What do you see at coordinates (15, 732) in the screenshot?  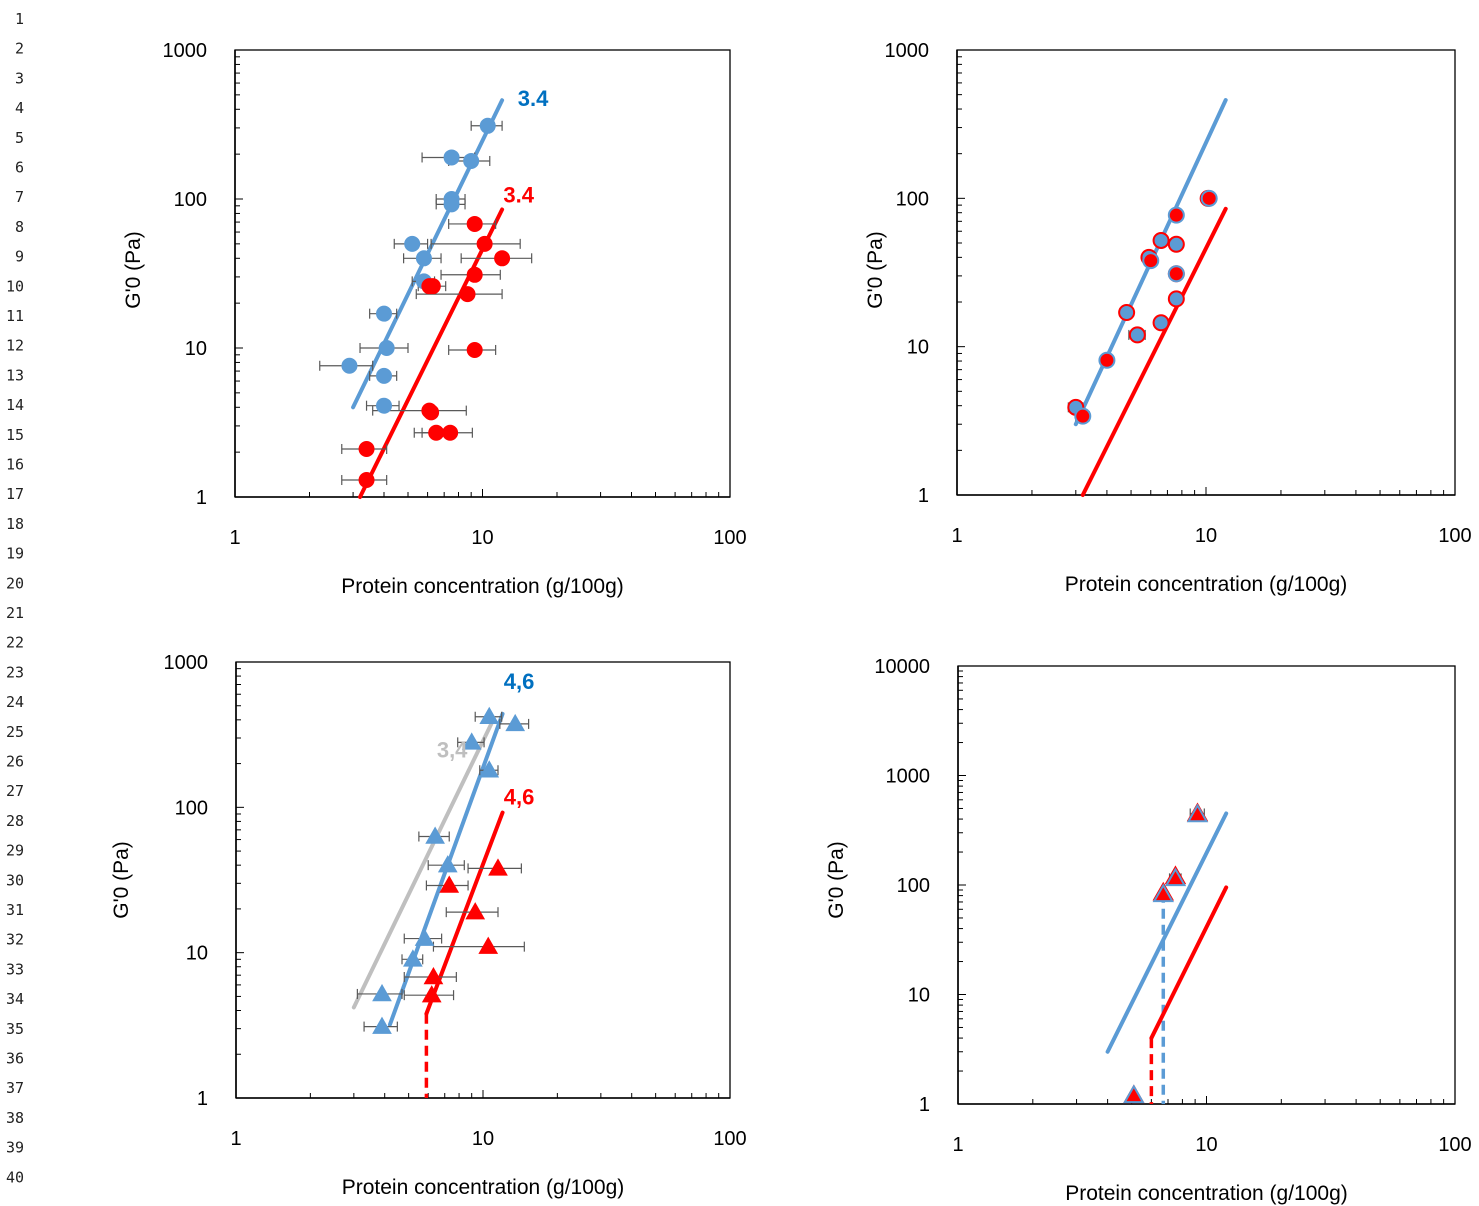 I see `line-number: 25` at bounding box center [15, 732].